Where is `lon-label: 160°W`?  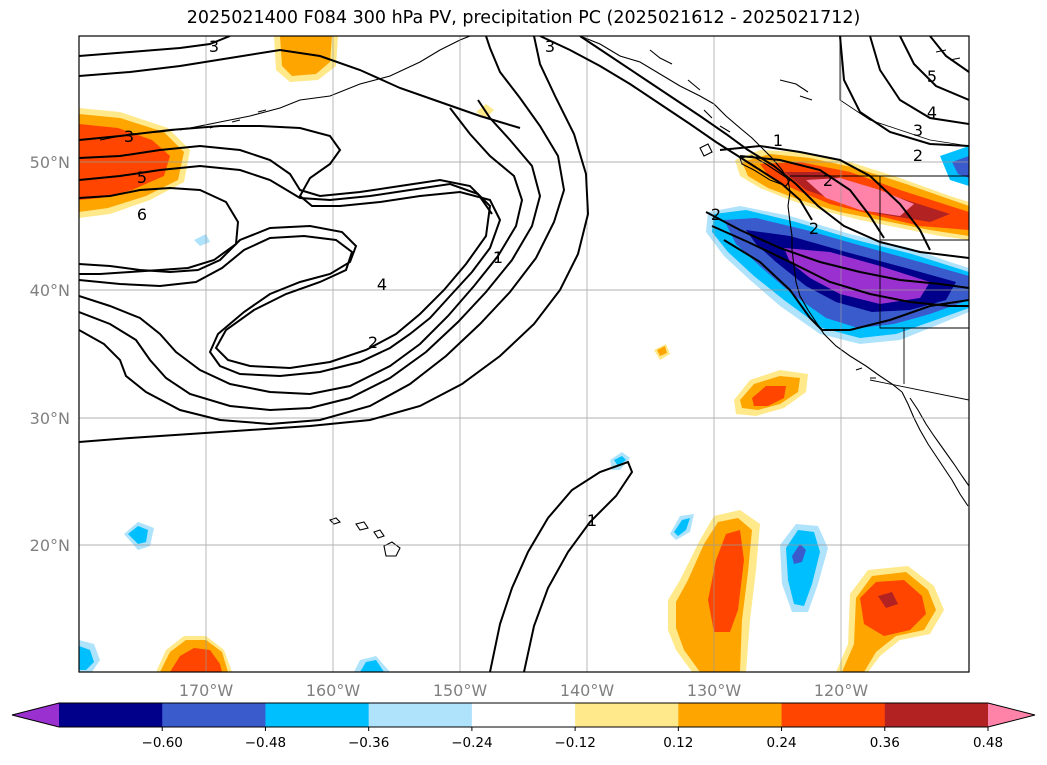 lon-label: 160°W is located at coordinates (333, 690).